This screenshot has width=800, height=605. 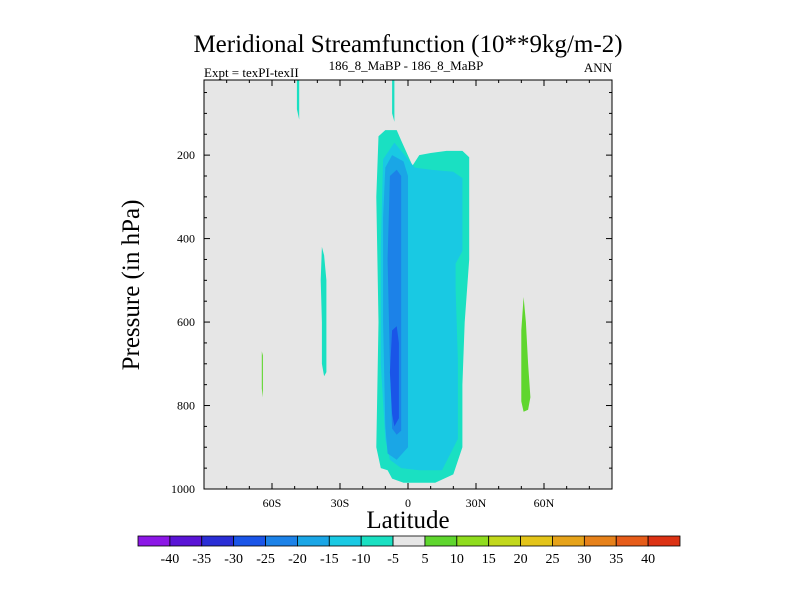 I want to click on y-tick-label: 200, so click(x=186, y=155).